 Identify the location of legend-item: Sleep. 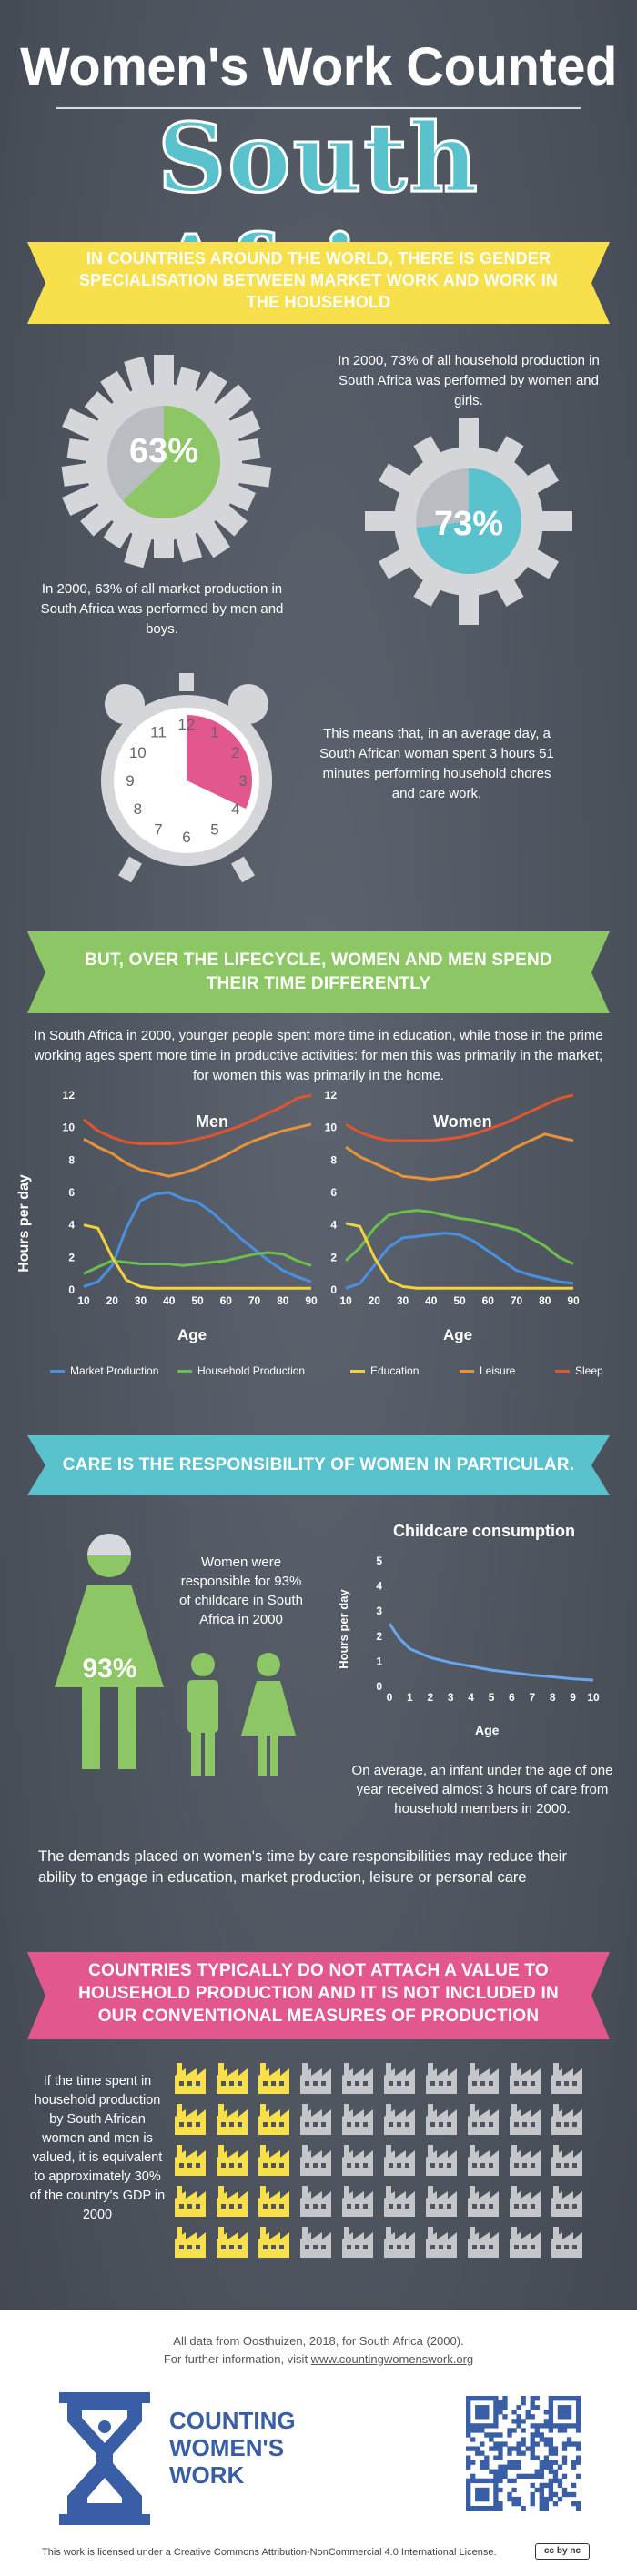
(579, 1370).